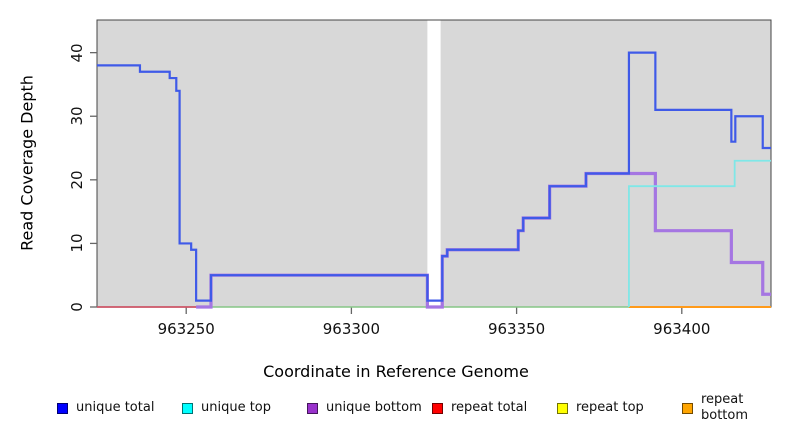  I want to click on legend-label: repeat total, so click(489, 407).